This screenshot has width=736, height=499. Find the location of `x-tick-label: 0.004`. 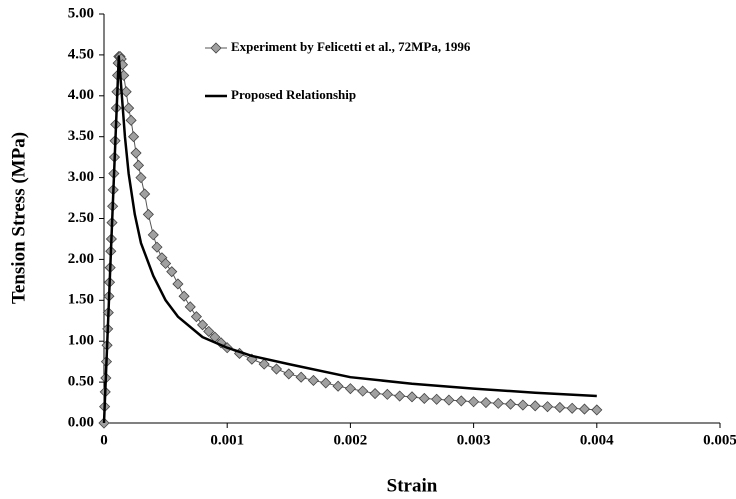

x-tick-label: 0.004 is located at coordinates (597, 440).